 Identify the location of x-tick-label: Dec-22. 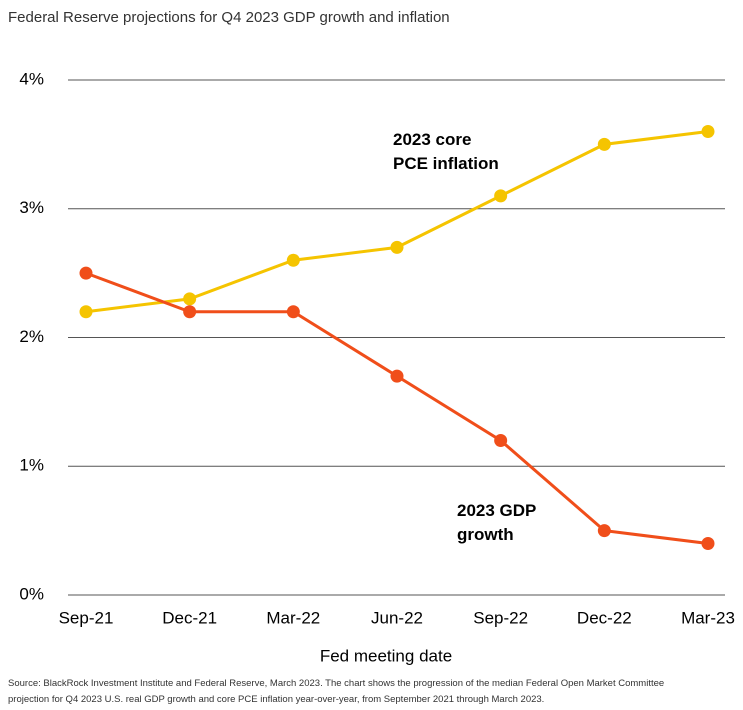
(604, 617).